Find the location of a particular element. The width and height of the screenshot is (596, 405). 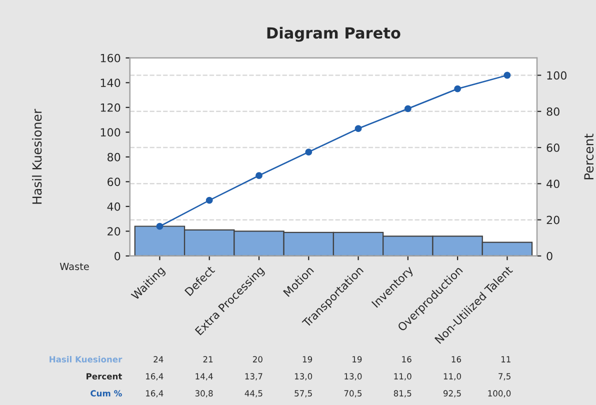

text: 16,4 is located at coordinates (155, 376).